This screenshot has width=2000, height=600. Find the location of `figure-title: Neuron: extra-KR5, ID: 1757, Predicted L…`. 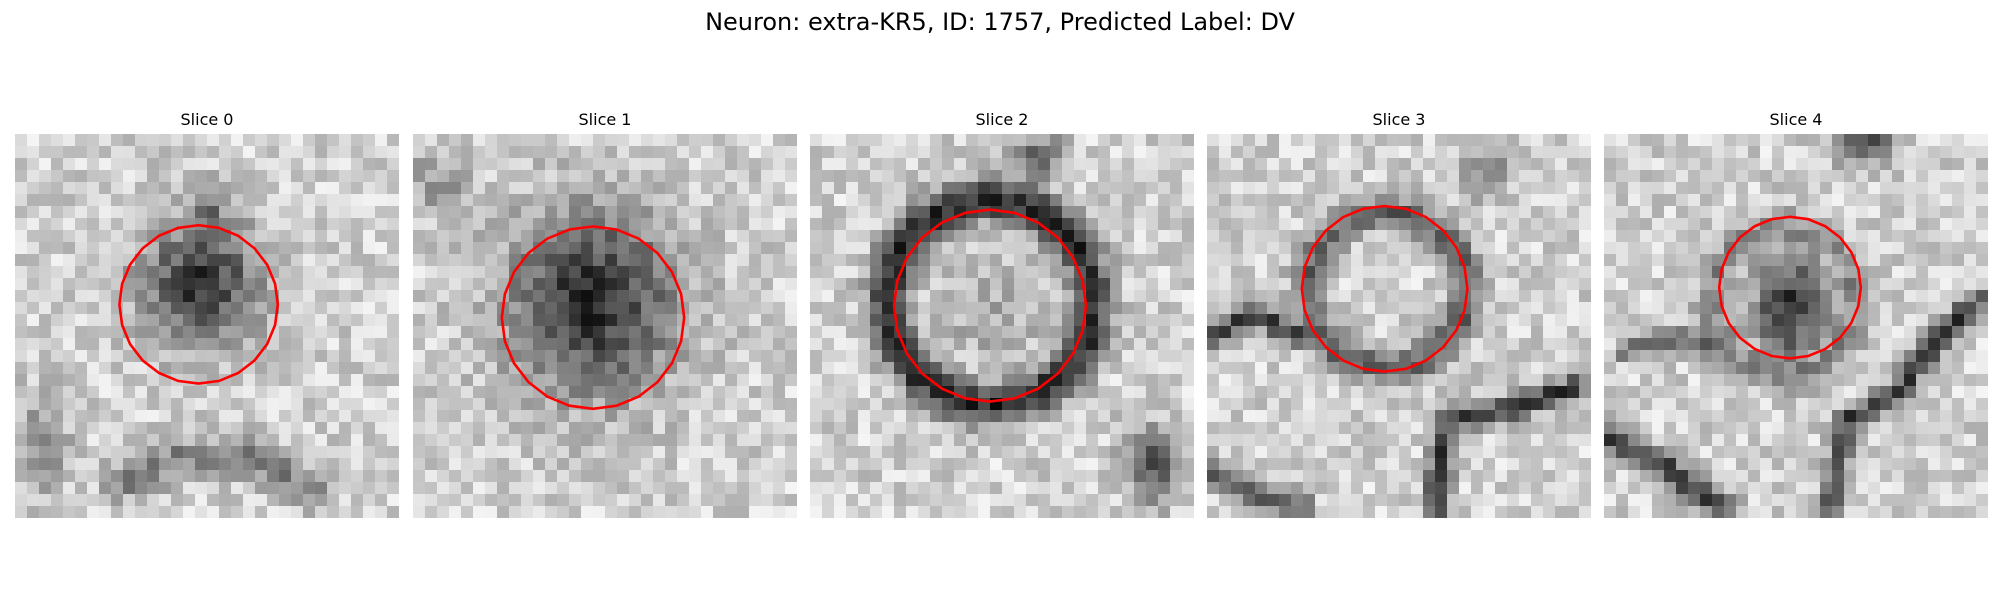

figure-title: Neuron: extra-KR5, ID: 1757, Predicted L… is located at coordinates (1000, 22).